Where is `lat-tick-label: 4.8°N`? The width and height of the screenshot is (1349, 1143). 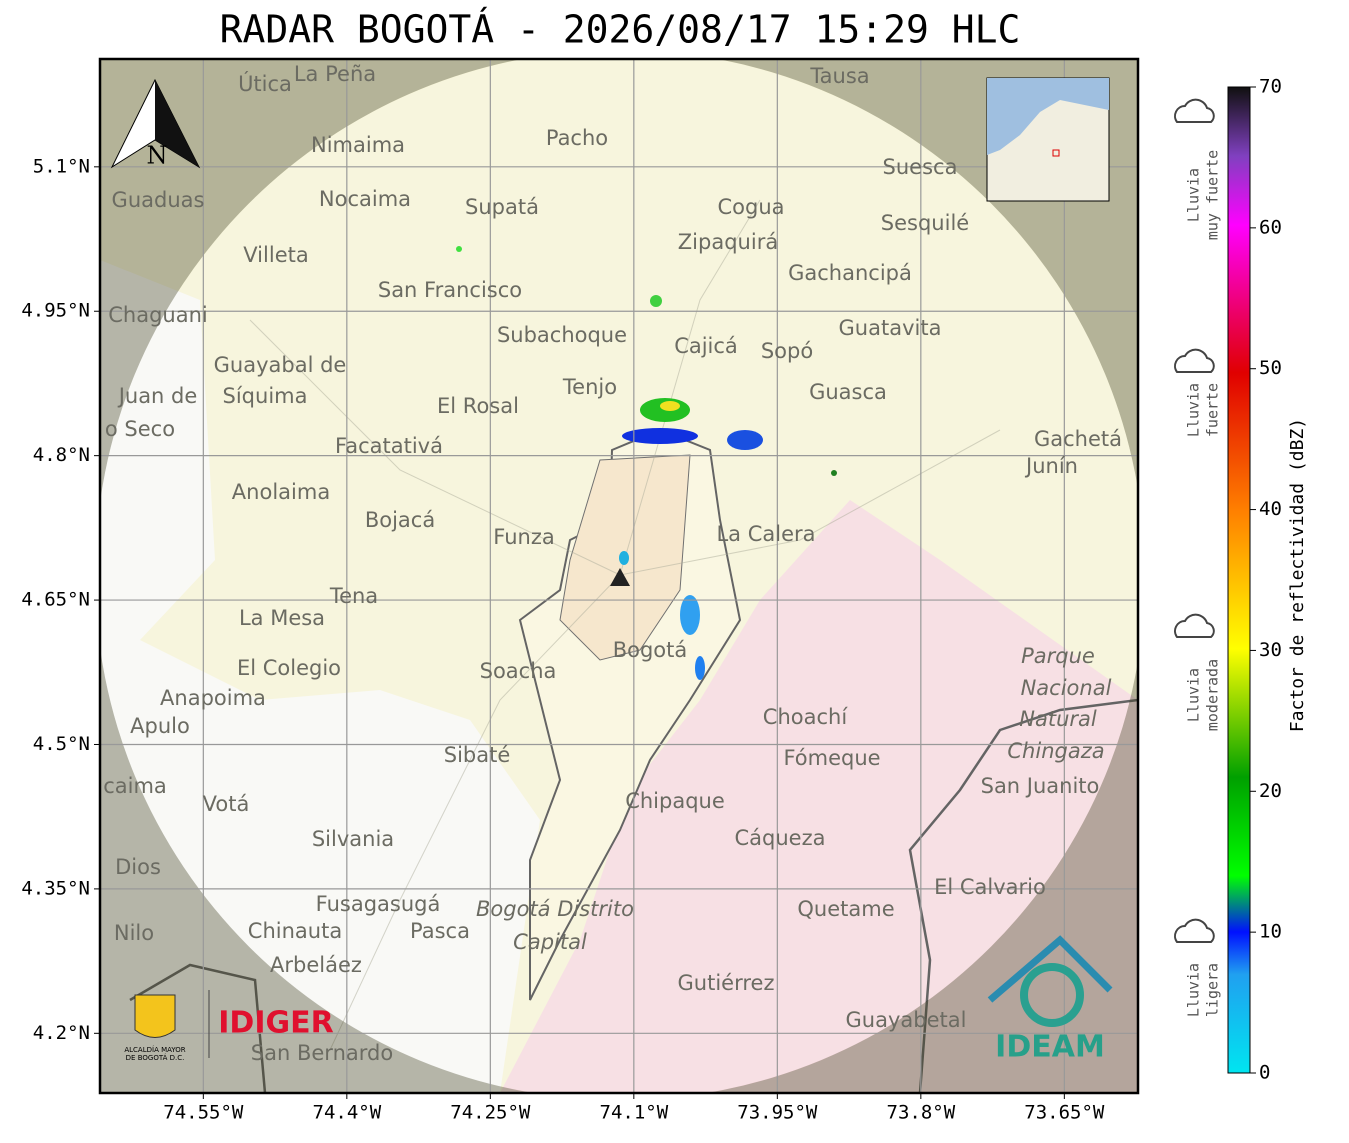 lat-tick-label: 4.8°N is located at coordinates (61, 455).